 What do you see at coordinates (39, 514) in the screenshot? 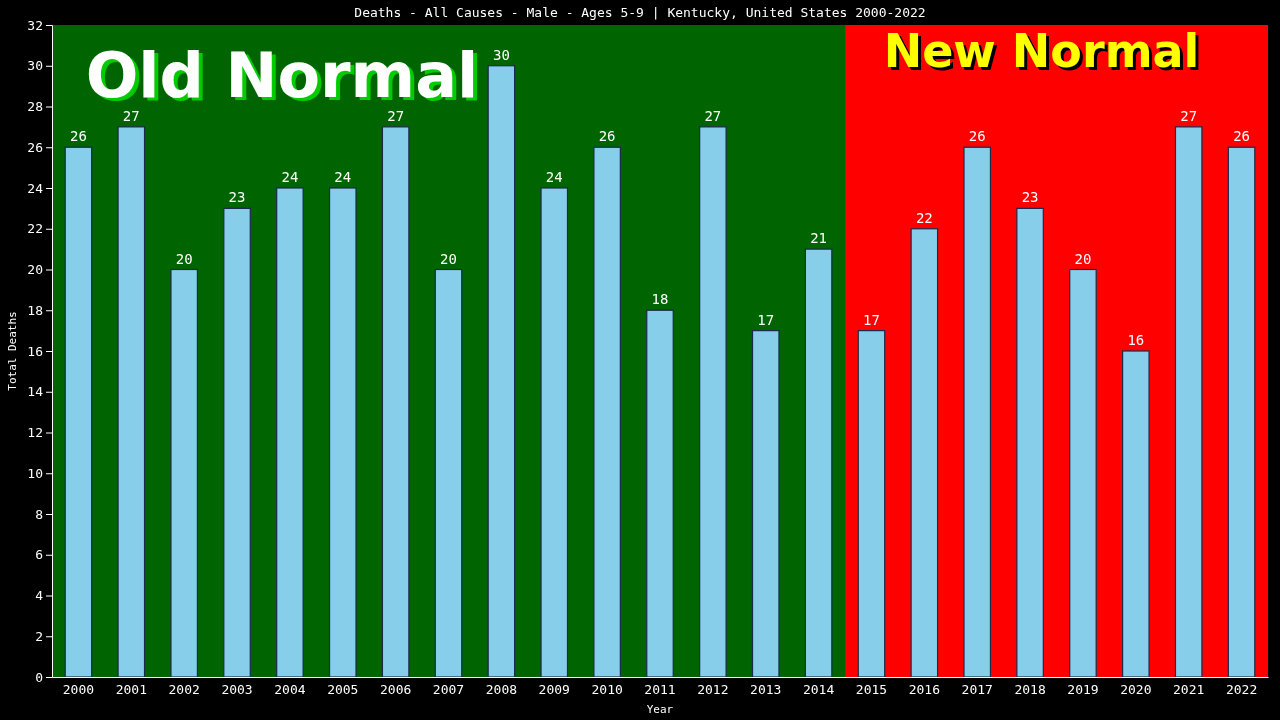
I see `y-tick-label: 8` at bounding box center [39, 514].